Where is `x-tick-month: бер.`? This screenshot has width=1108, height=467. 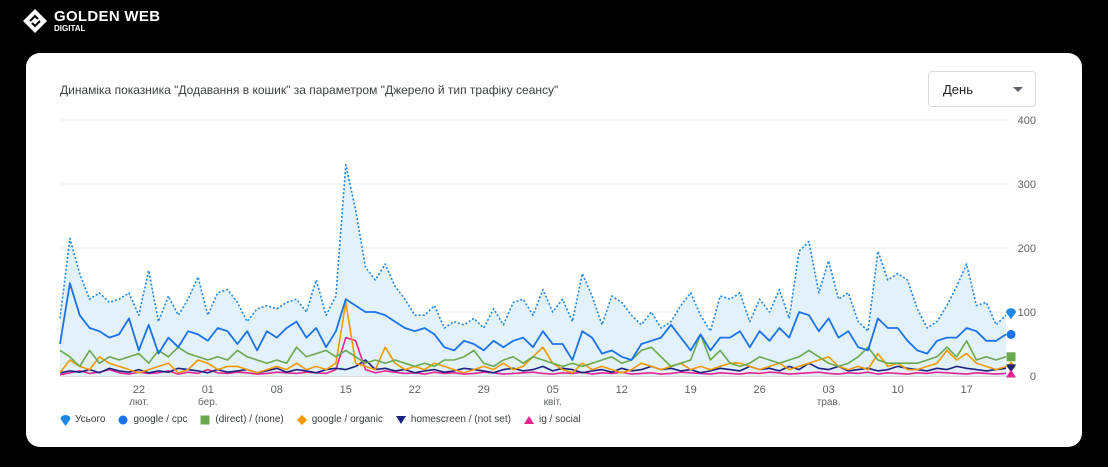 x-tick-month: бер. is located at coordinates (208, 402).